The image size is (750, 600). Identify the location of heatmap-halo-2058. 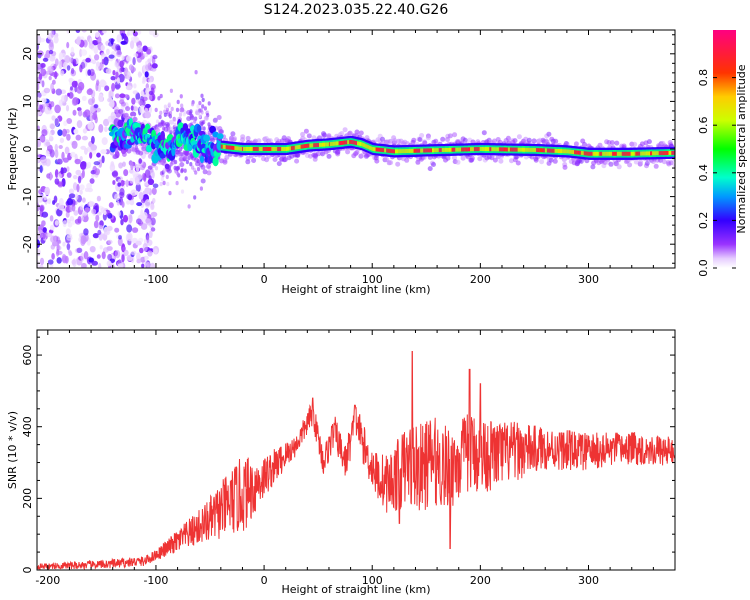
(501, 161).